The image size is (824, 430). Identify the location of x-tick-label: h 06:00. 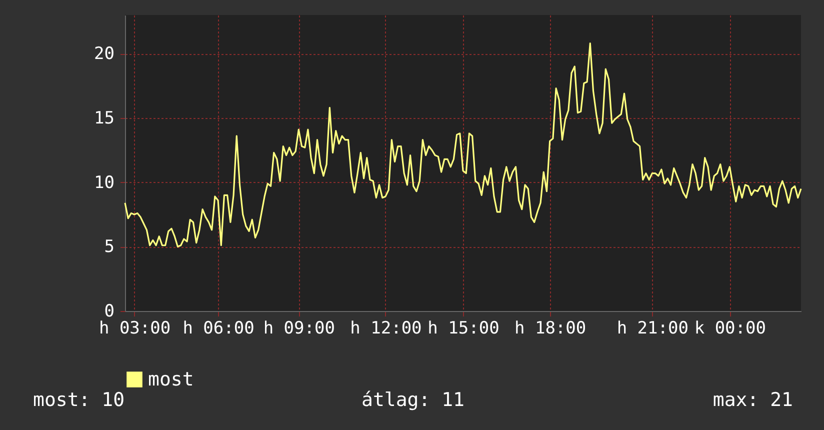
(218, 328).